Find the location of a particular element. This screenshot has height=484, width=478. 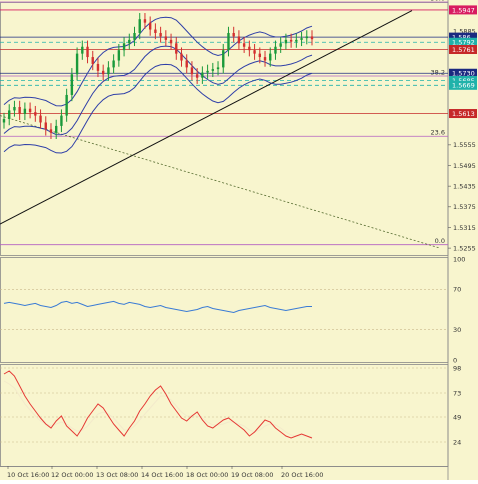

stochastic-main-line is located at coordinates (158, 404).